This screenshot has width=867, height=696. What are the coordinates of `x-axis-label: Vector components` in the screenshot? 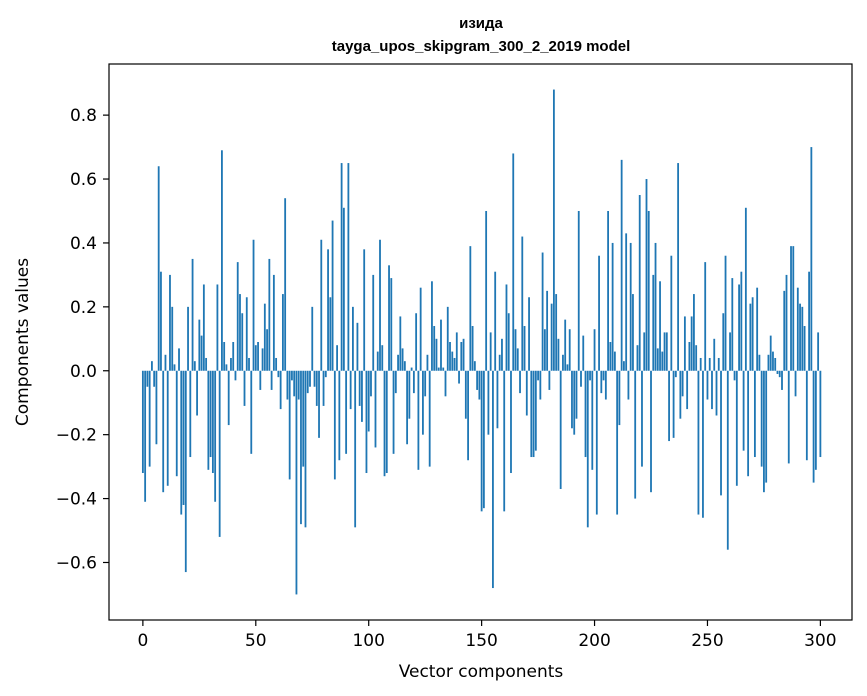 It's located at (481, 672).